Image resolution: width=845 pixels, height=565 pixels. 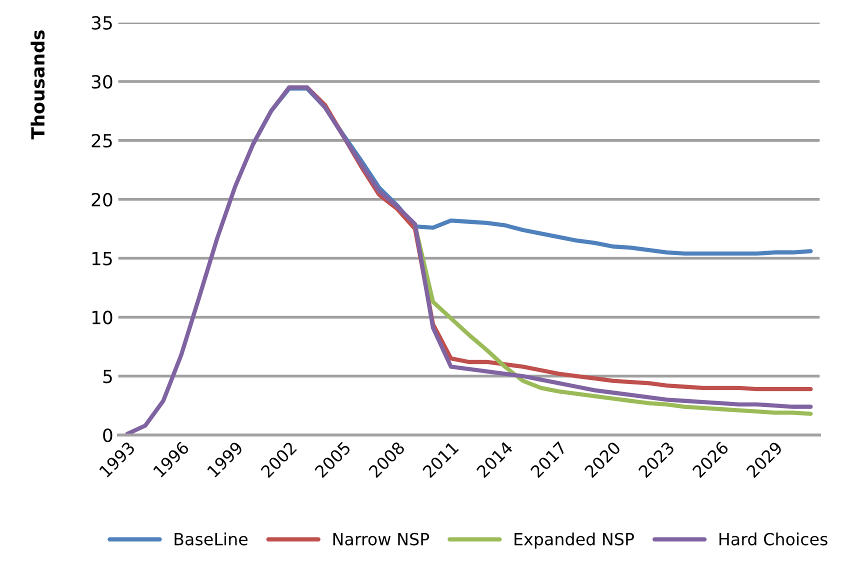 What do you see at coordinates (774, 539) in the screenshot?
I see `legend-label: Hard Choices` at bounding box center [774, 539].